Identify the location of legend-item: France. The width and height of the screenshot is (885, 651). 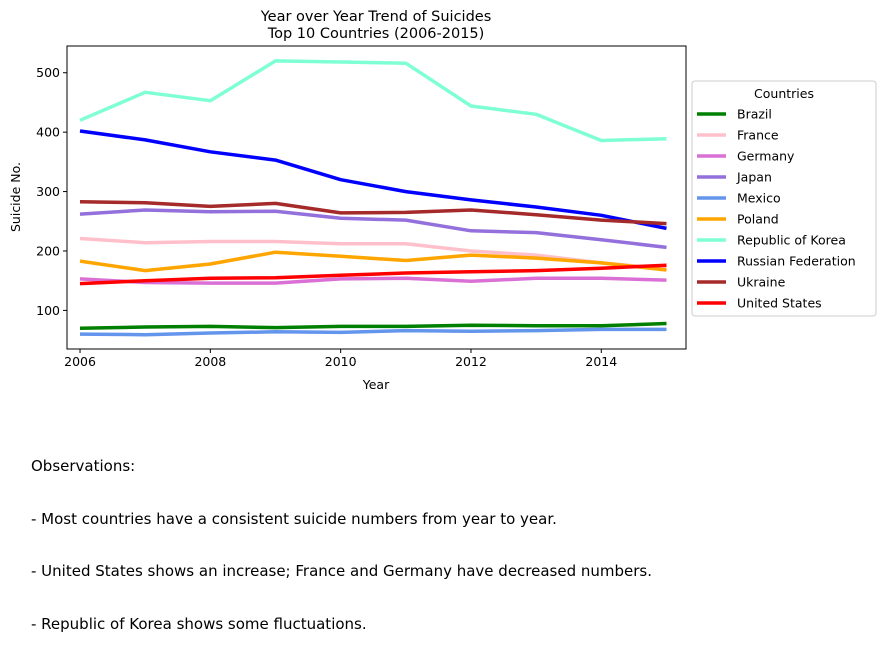
(738, 135).